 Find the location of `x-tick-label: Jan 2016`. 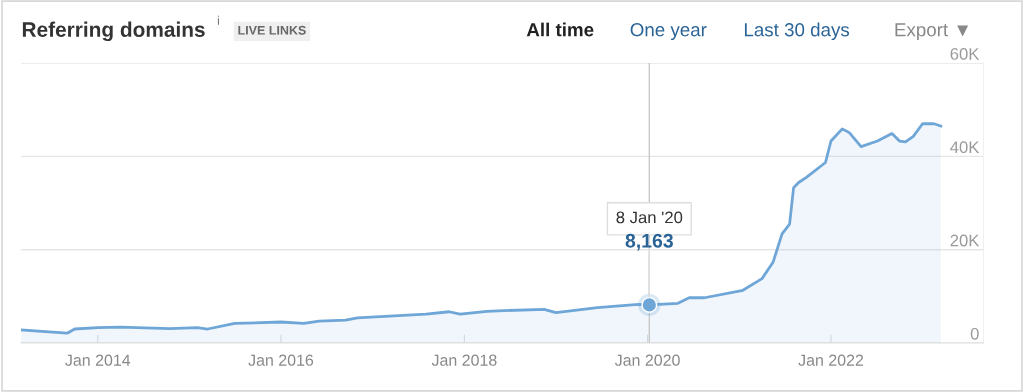

x-tick-label: Jan 2016 is located at coordinates (281, 360).